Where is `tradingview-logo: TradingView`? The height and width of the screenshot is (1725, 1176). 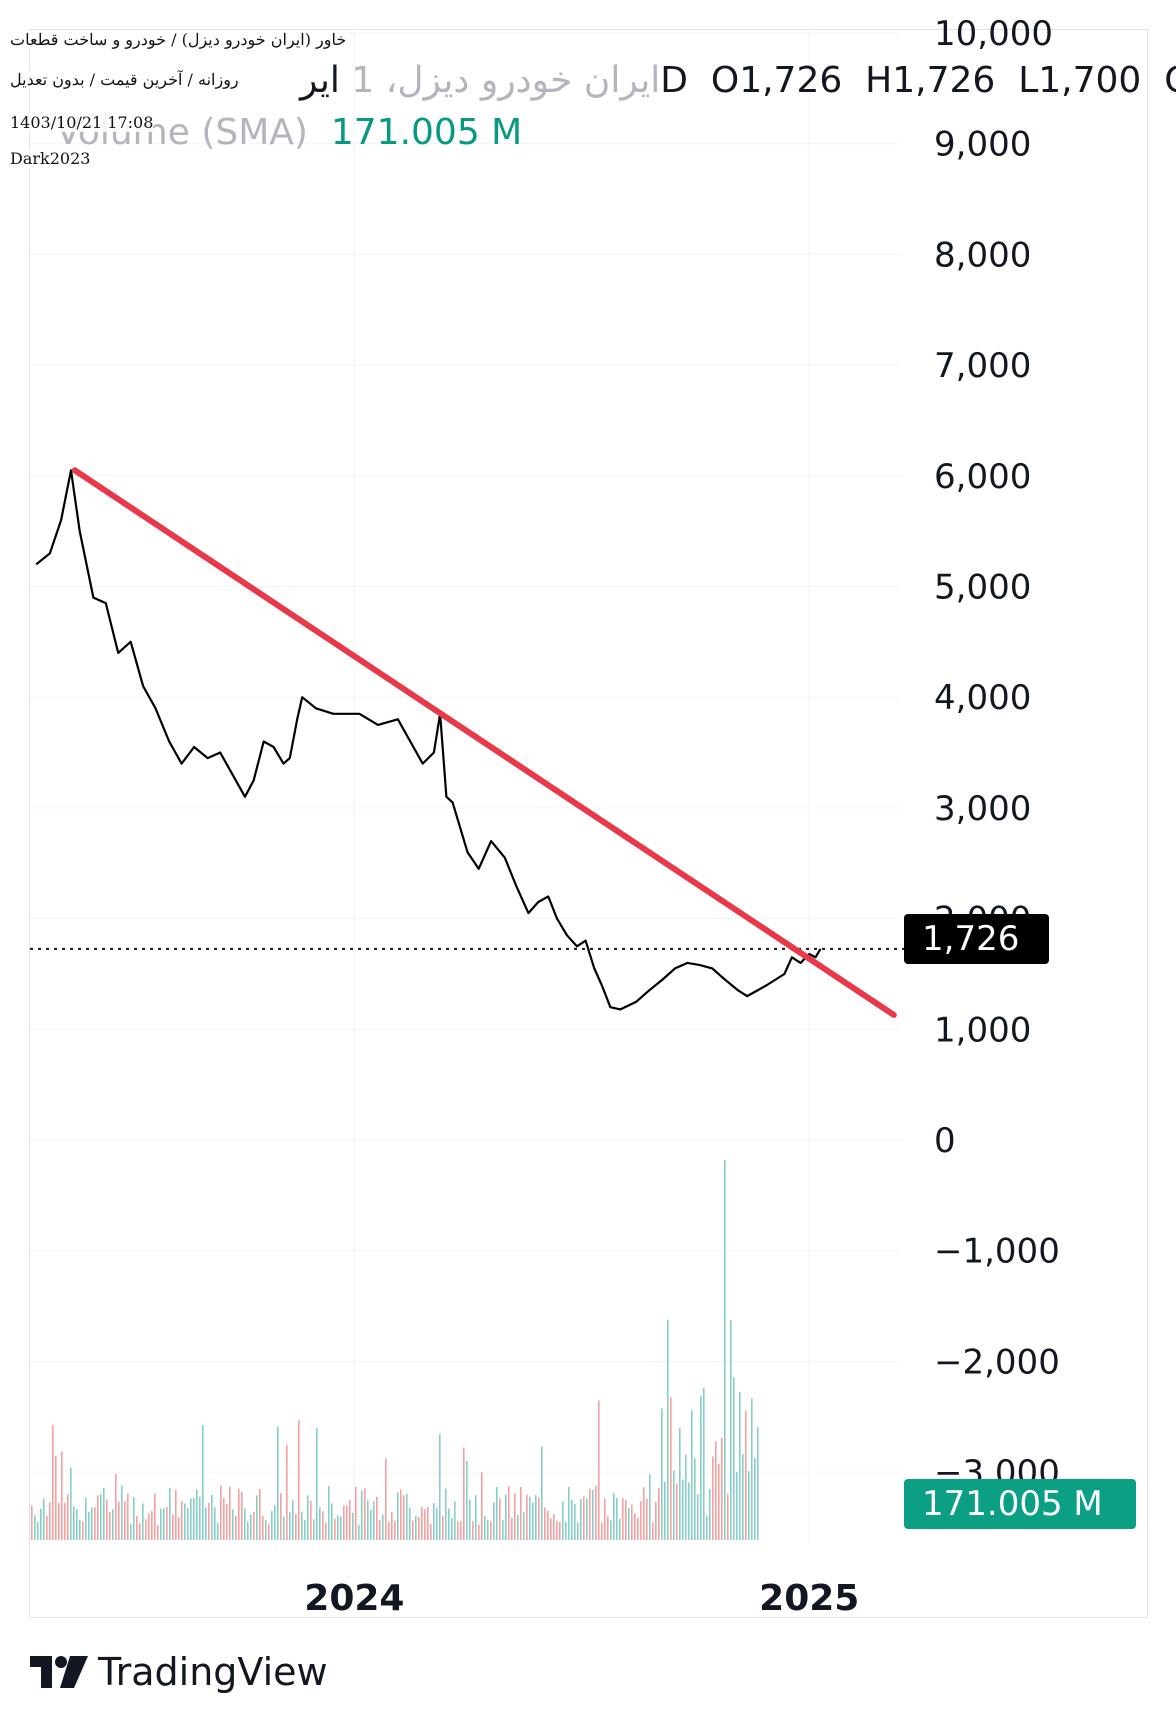
tradingview-logo: TradingView is located at coordinates (179, 1672).